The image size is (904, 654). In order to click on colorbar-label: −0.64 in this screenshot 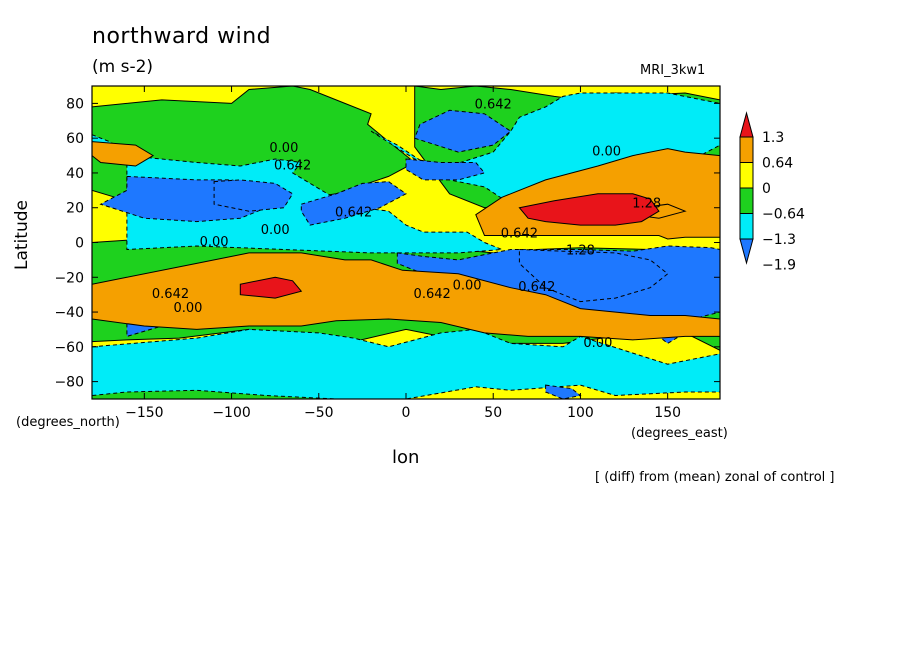, I will do `click(783, 215)`.